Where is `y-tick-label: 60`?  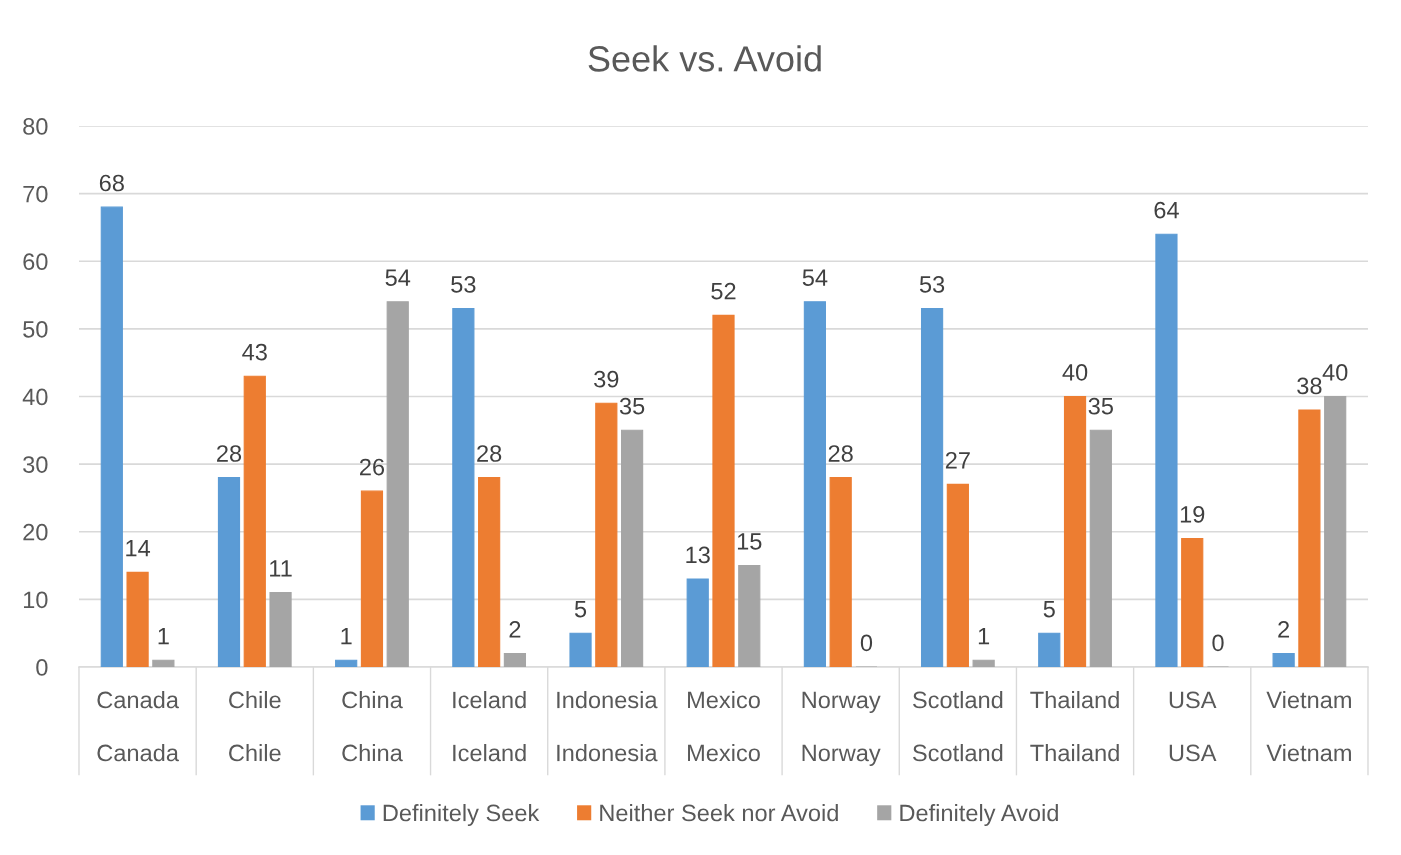
y-tick-label: 60 is located at coordinates (35, 262).